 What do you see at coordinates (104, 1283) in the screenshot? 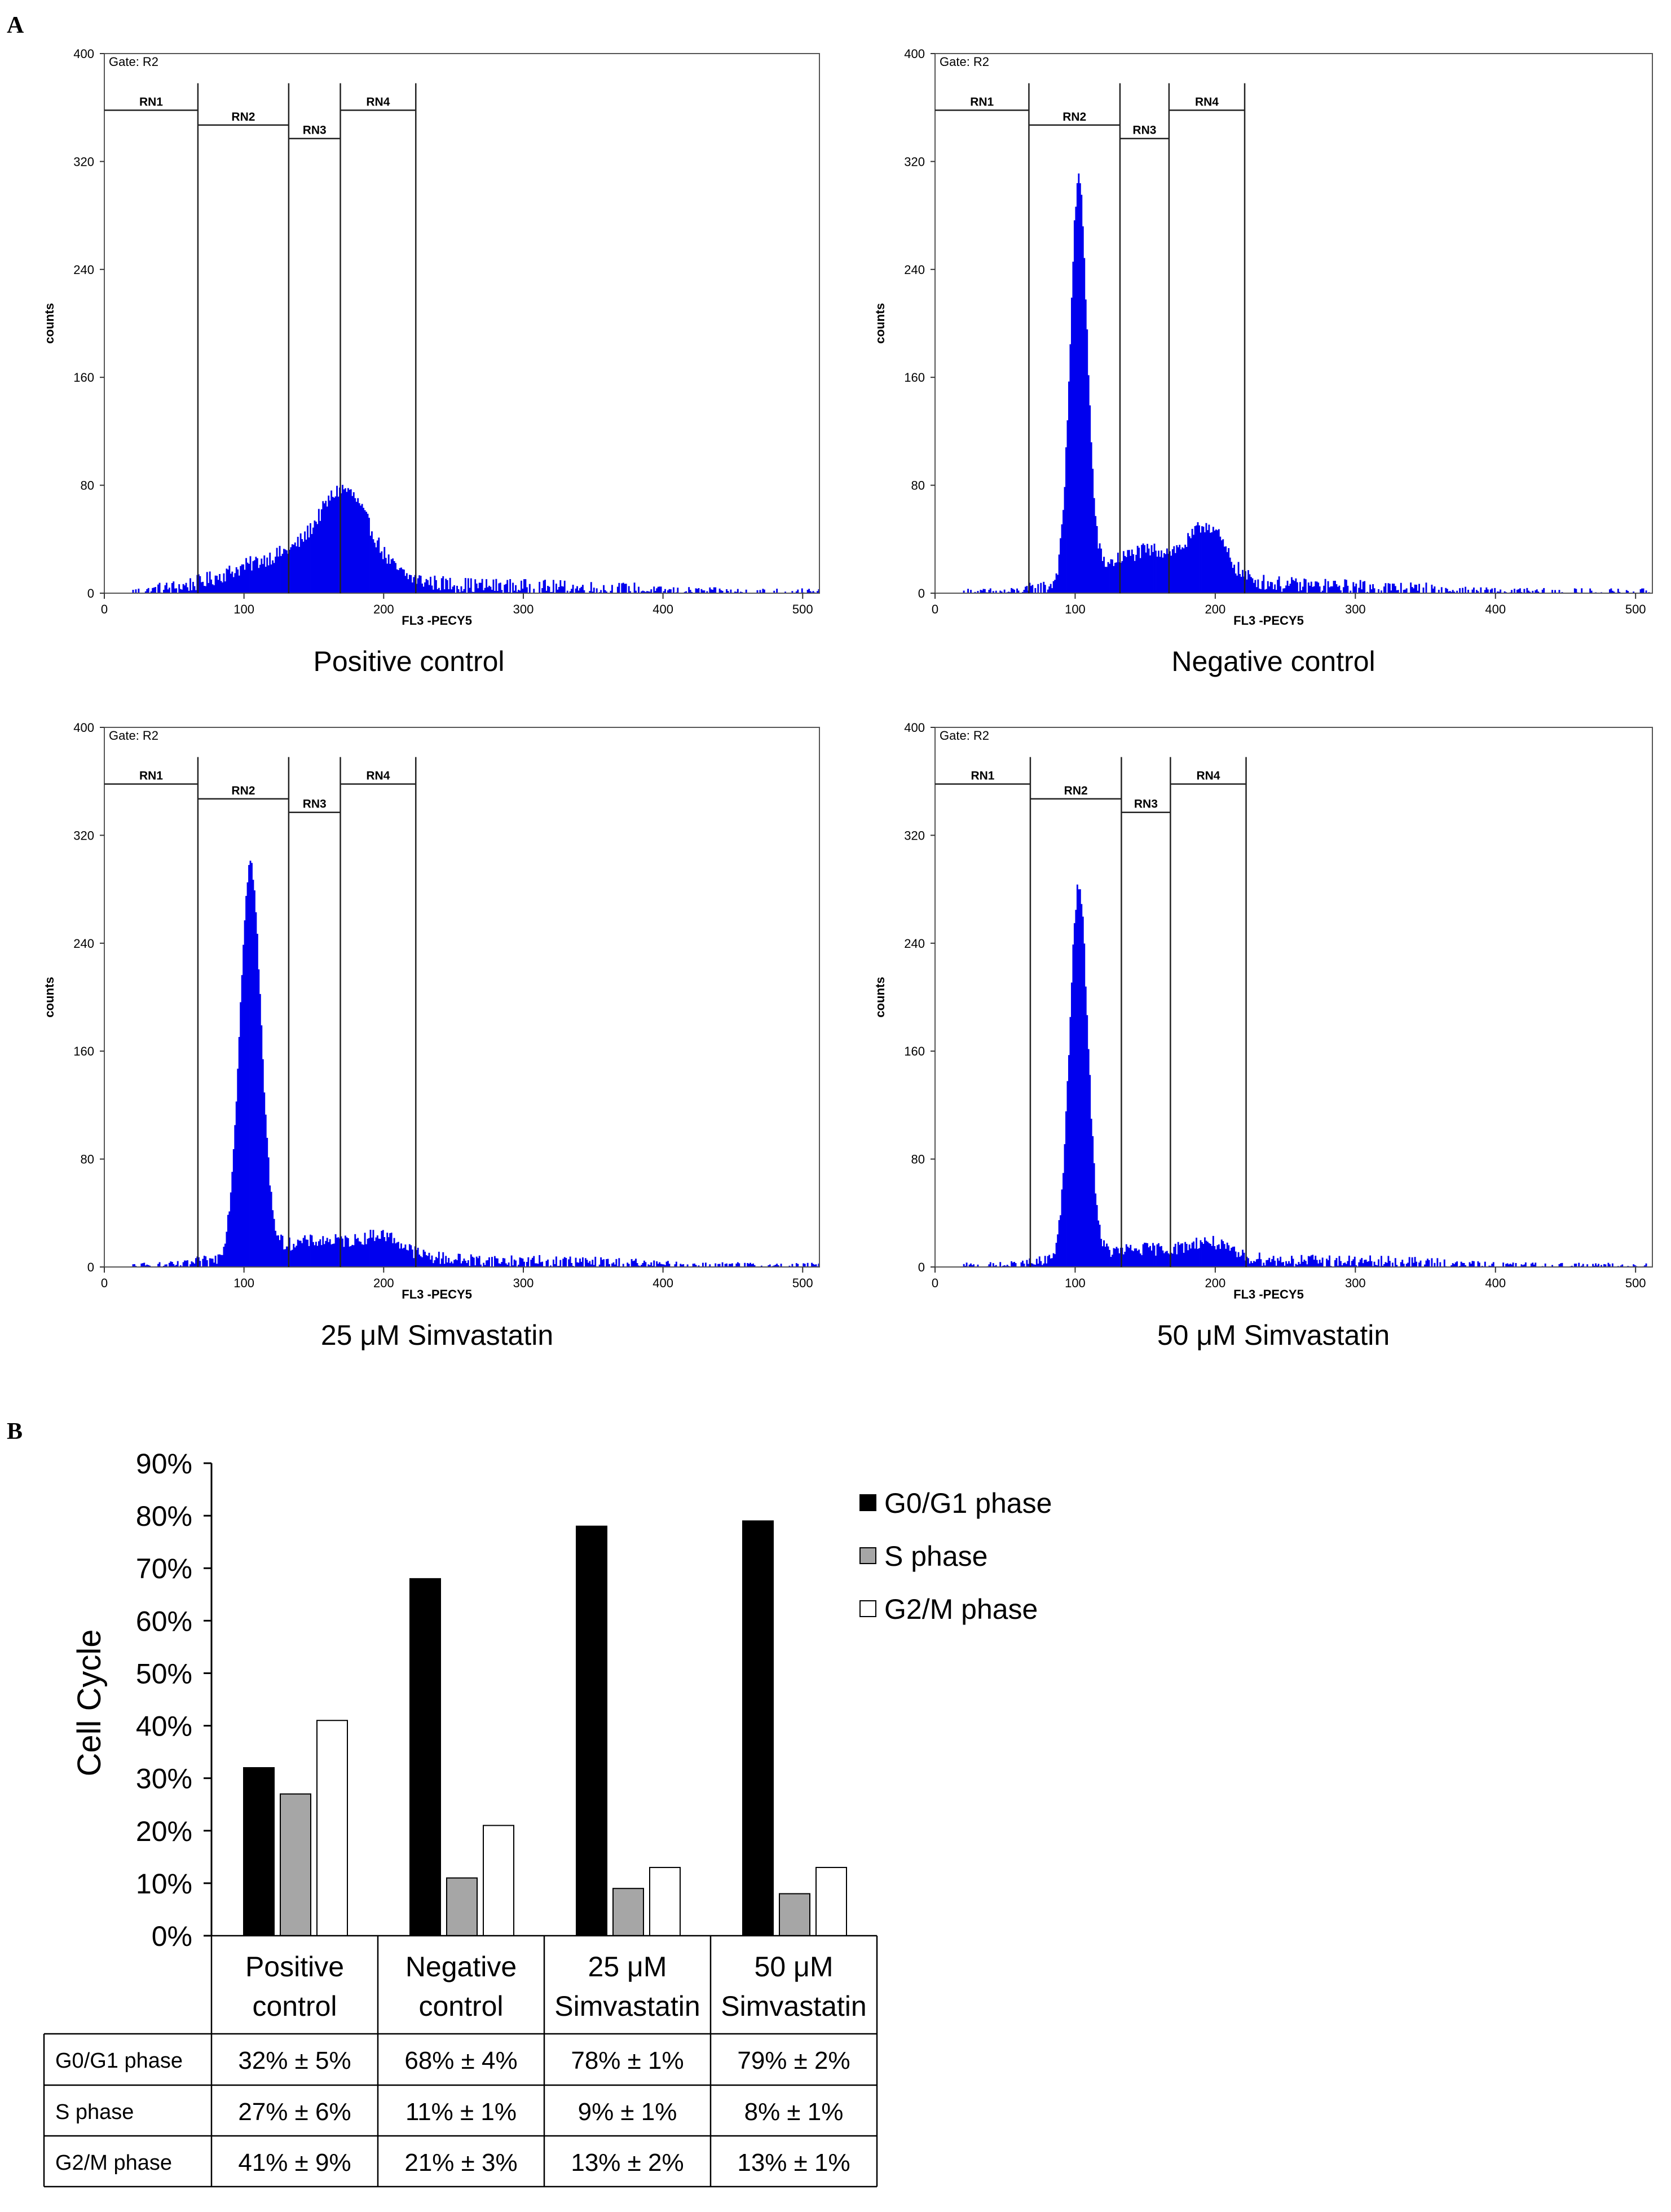
I see `x-tick-label: 0` at bounding box center [104, 1283].